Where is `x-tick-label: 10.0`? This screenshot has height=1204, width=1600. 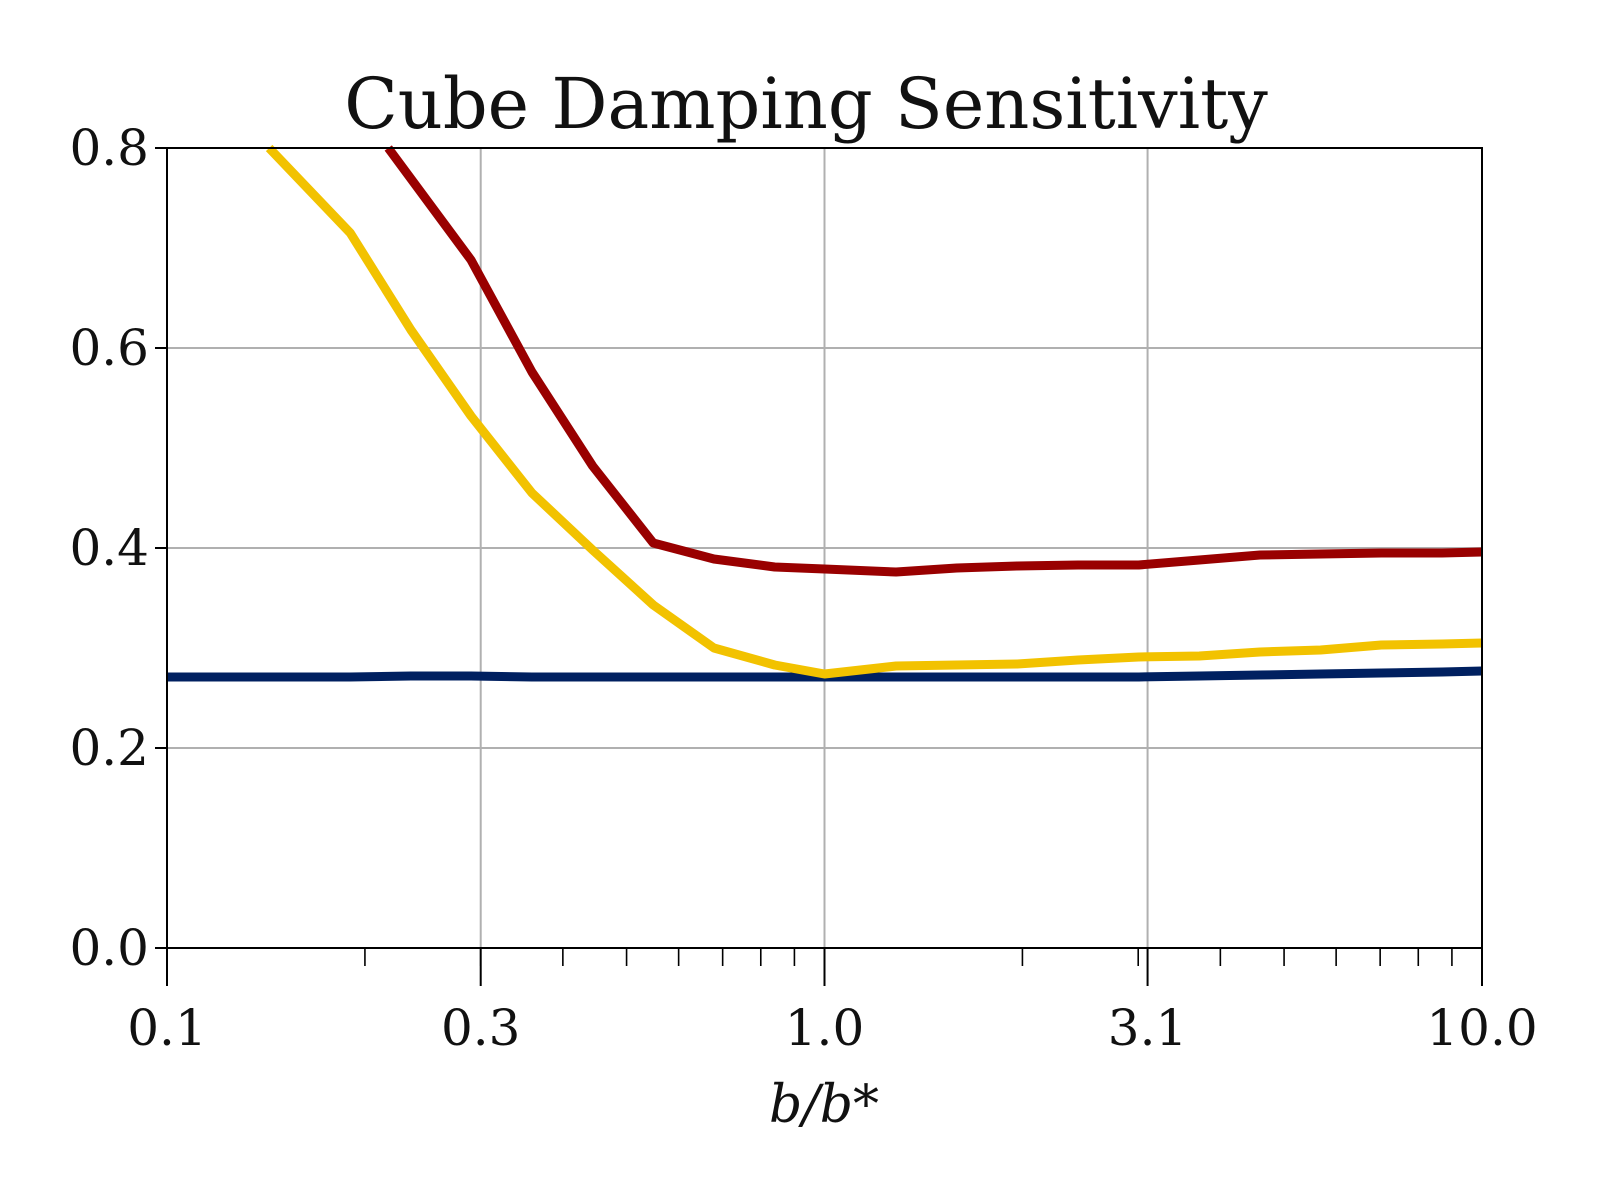
x-tick-label: 10.0 is located at coordinates (1481, 1028).